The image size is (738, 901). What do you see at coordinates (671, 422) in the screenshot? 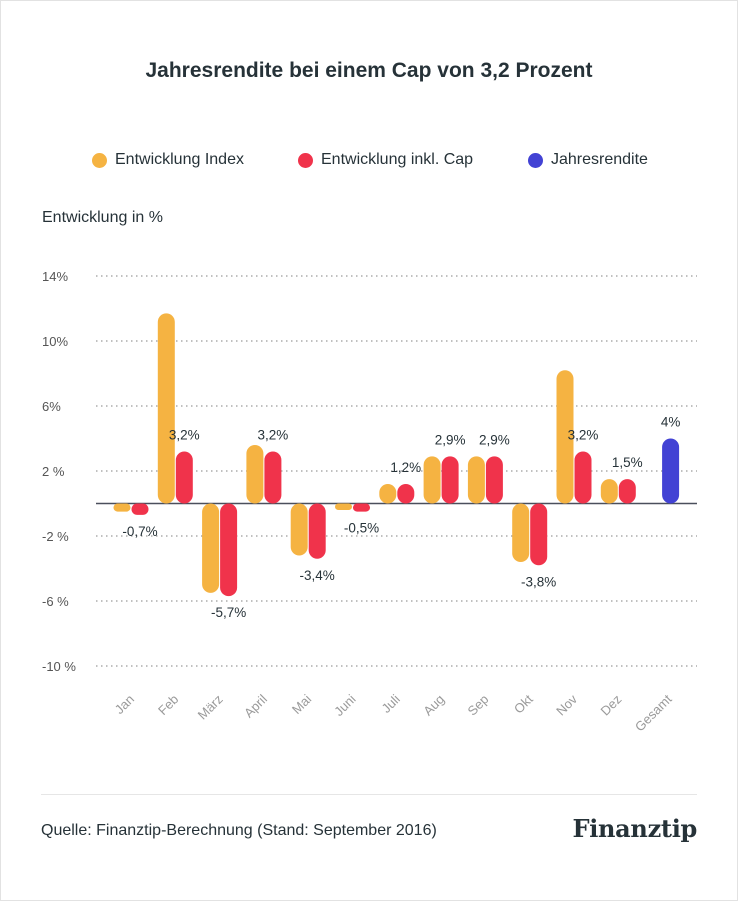
I see `data-label: 4%` at bounding box center [671, 422].